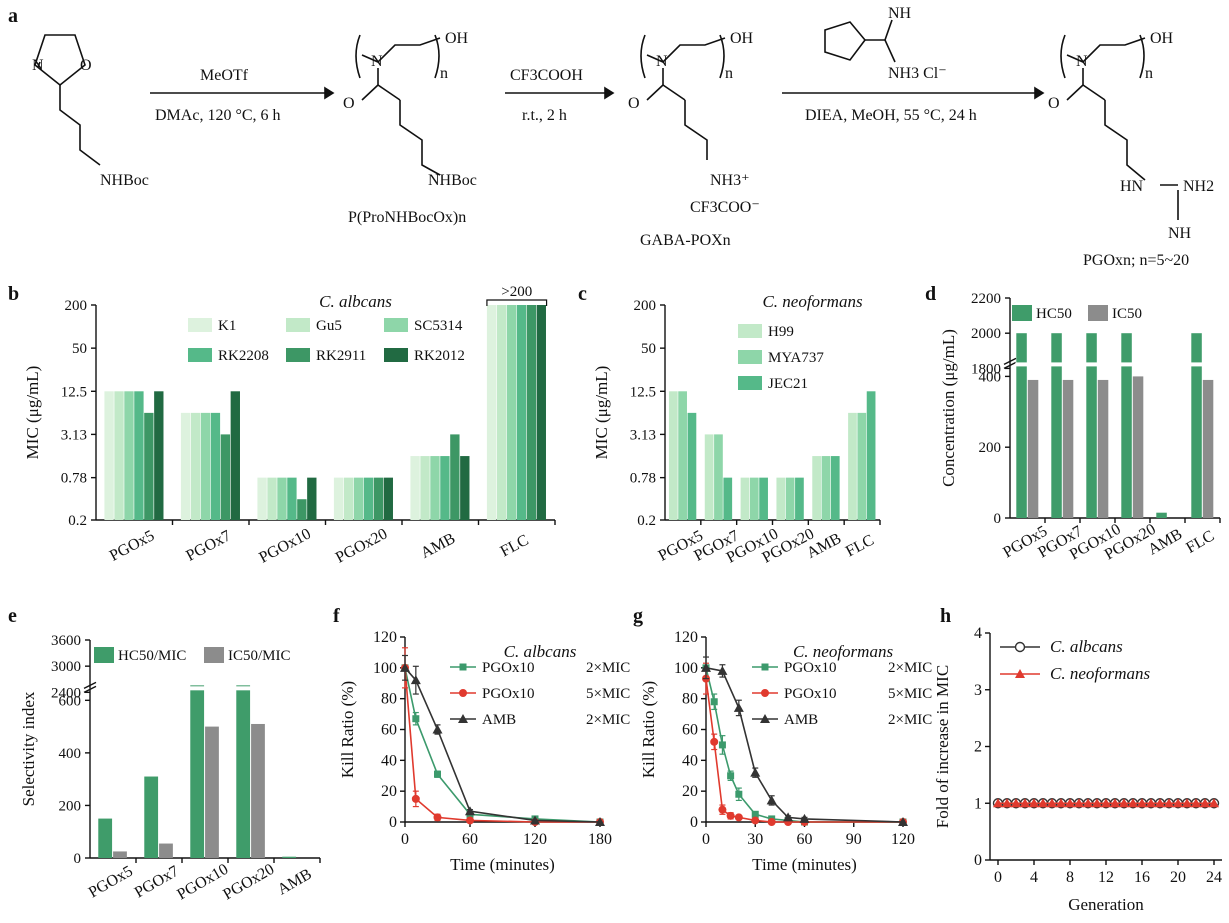 The height and width of the screenshot is (923, 1229). I want to click on bar-AMB-MYA737, so click(826, 488).